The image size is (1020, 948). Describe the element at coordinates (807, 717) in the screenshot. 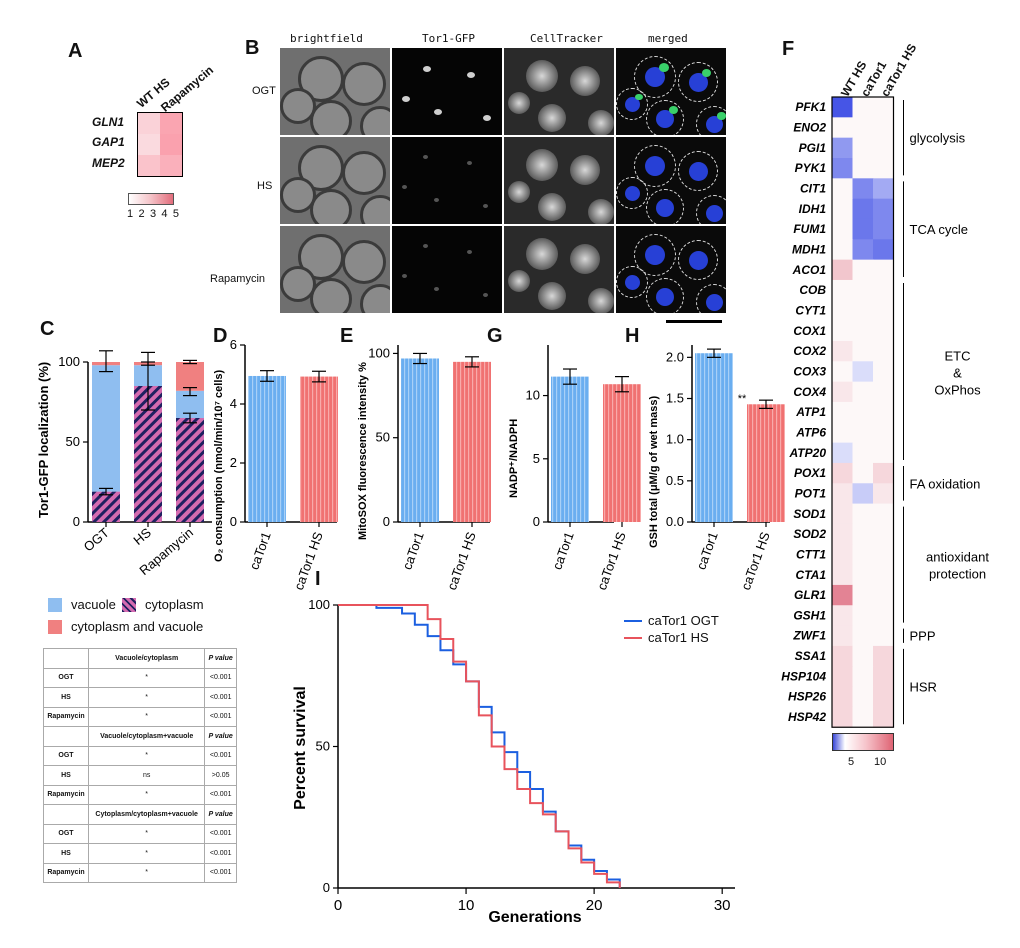

I see `panel-f-gene-label: HSP42` at that location.